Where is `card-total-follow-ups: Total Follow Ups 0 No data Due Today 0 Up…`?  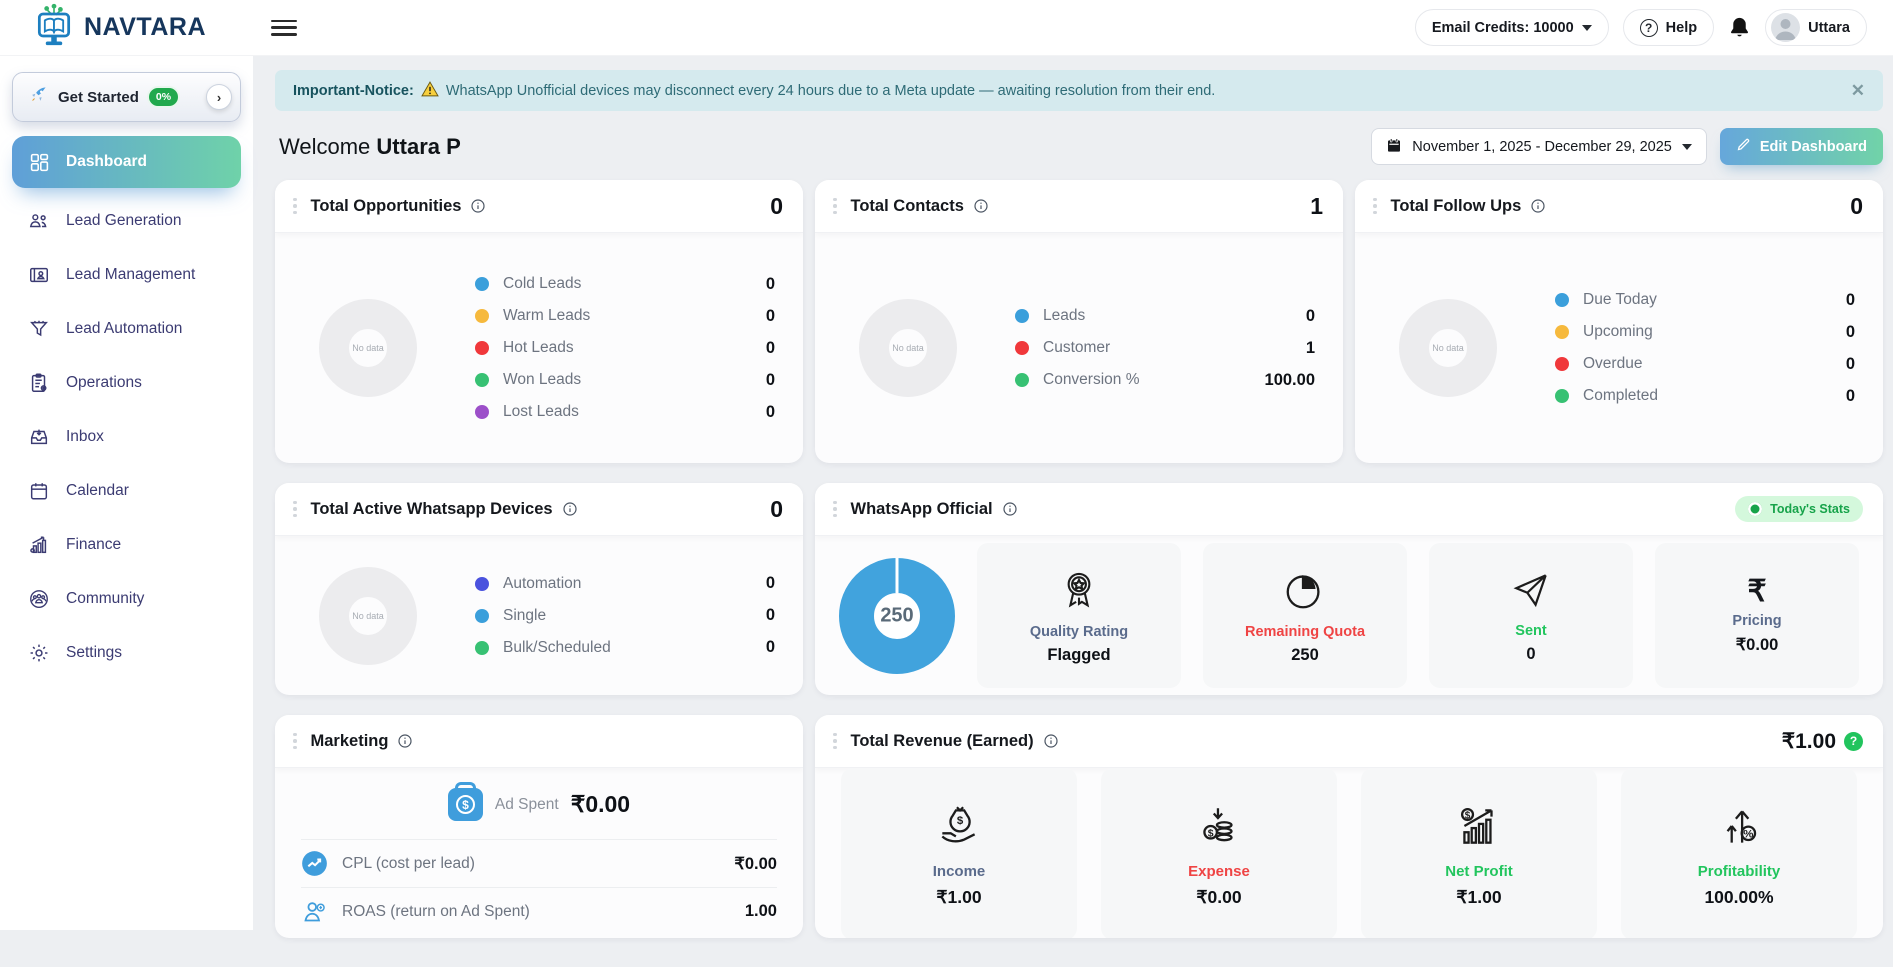 card-total-follow-ups: Total Follow Ups 0 No data Due Today 0 Up… is located at coordinates (1619, 321).